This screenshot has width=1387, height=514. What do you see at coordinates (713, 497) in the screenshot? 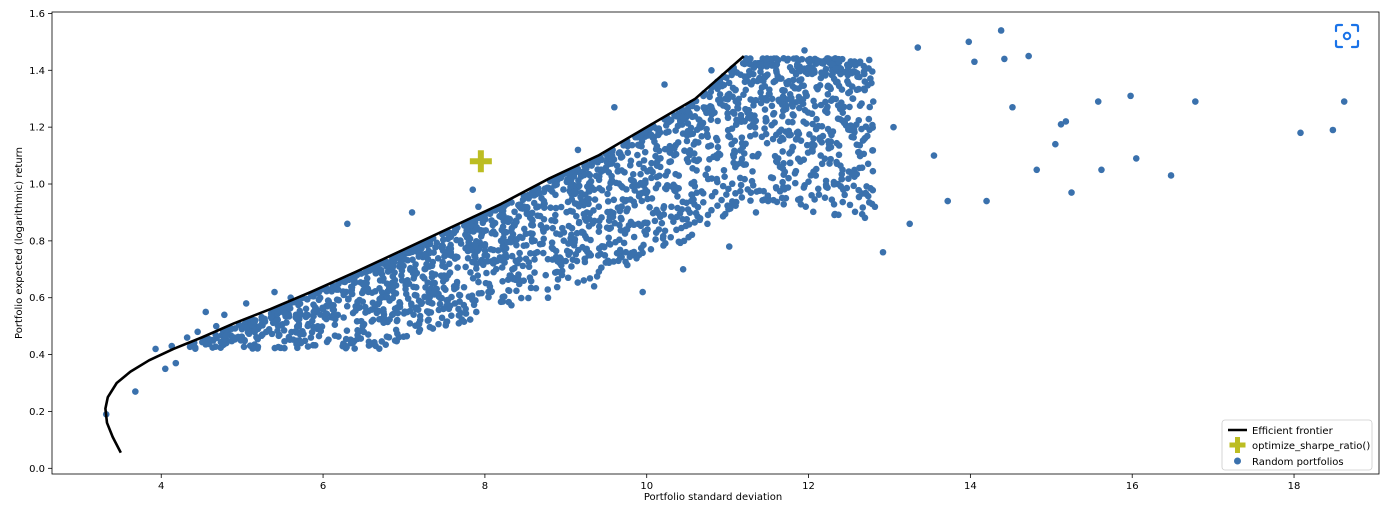
I see `x-axis-label: Portfolio standard deviation` at bounding box center [713, 497].